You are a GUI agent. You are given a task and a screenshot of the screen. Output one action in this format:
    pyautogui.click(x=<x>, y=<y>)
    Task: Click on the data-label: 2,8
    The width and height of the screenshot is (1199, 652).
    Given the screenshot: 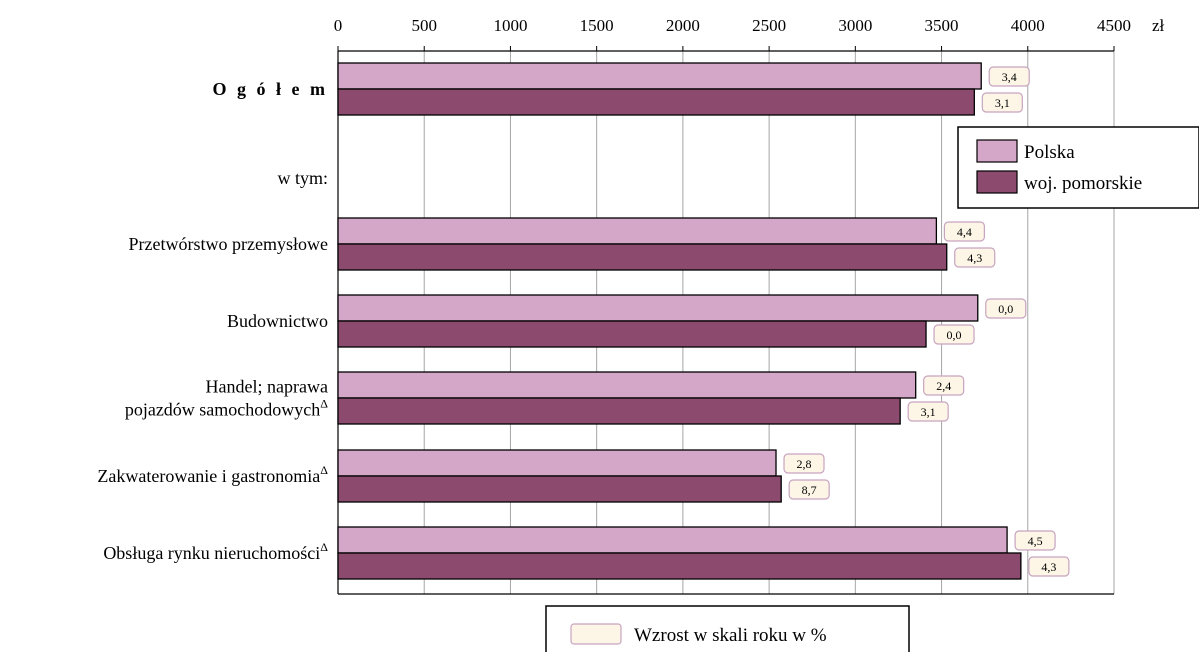 What is the action you would take?
    pyautogui.click(x=804, y=464)
    